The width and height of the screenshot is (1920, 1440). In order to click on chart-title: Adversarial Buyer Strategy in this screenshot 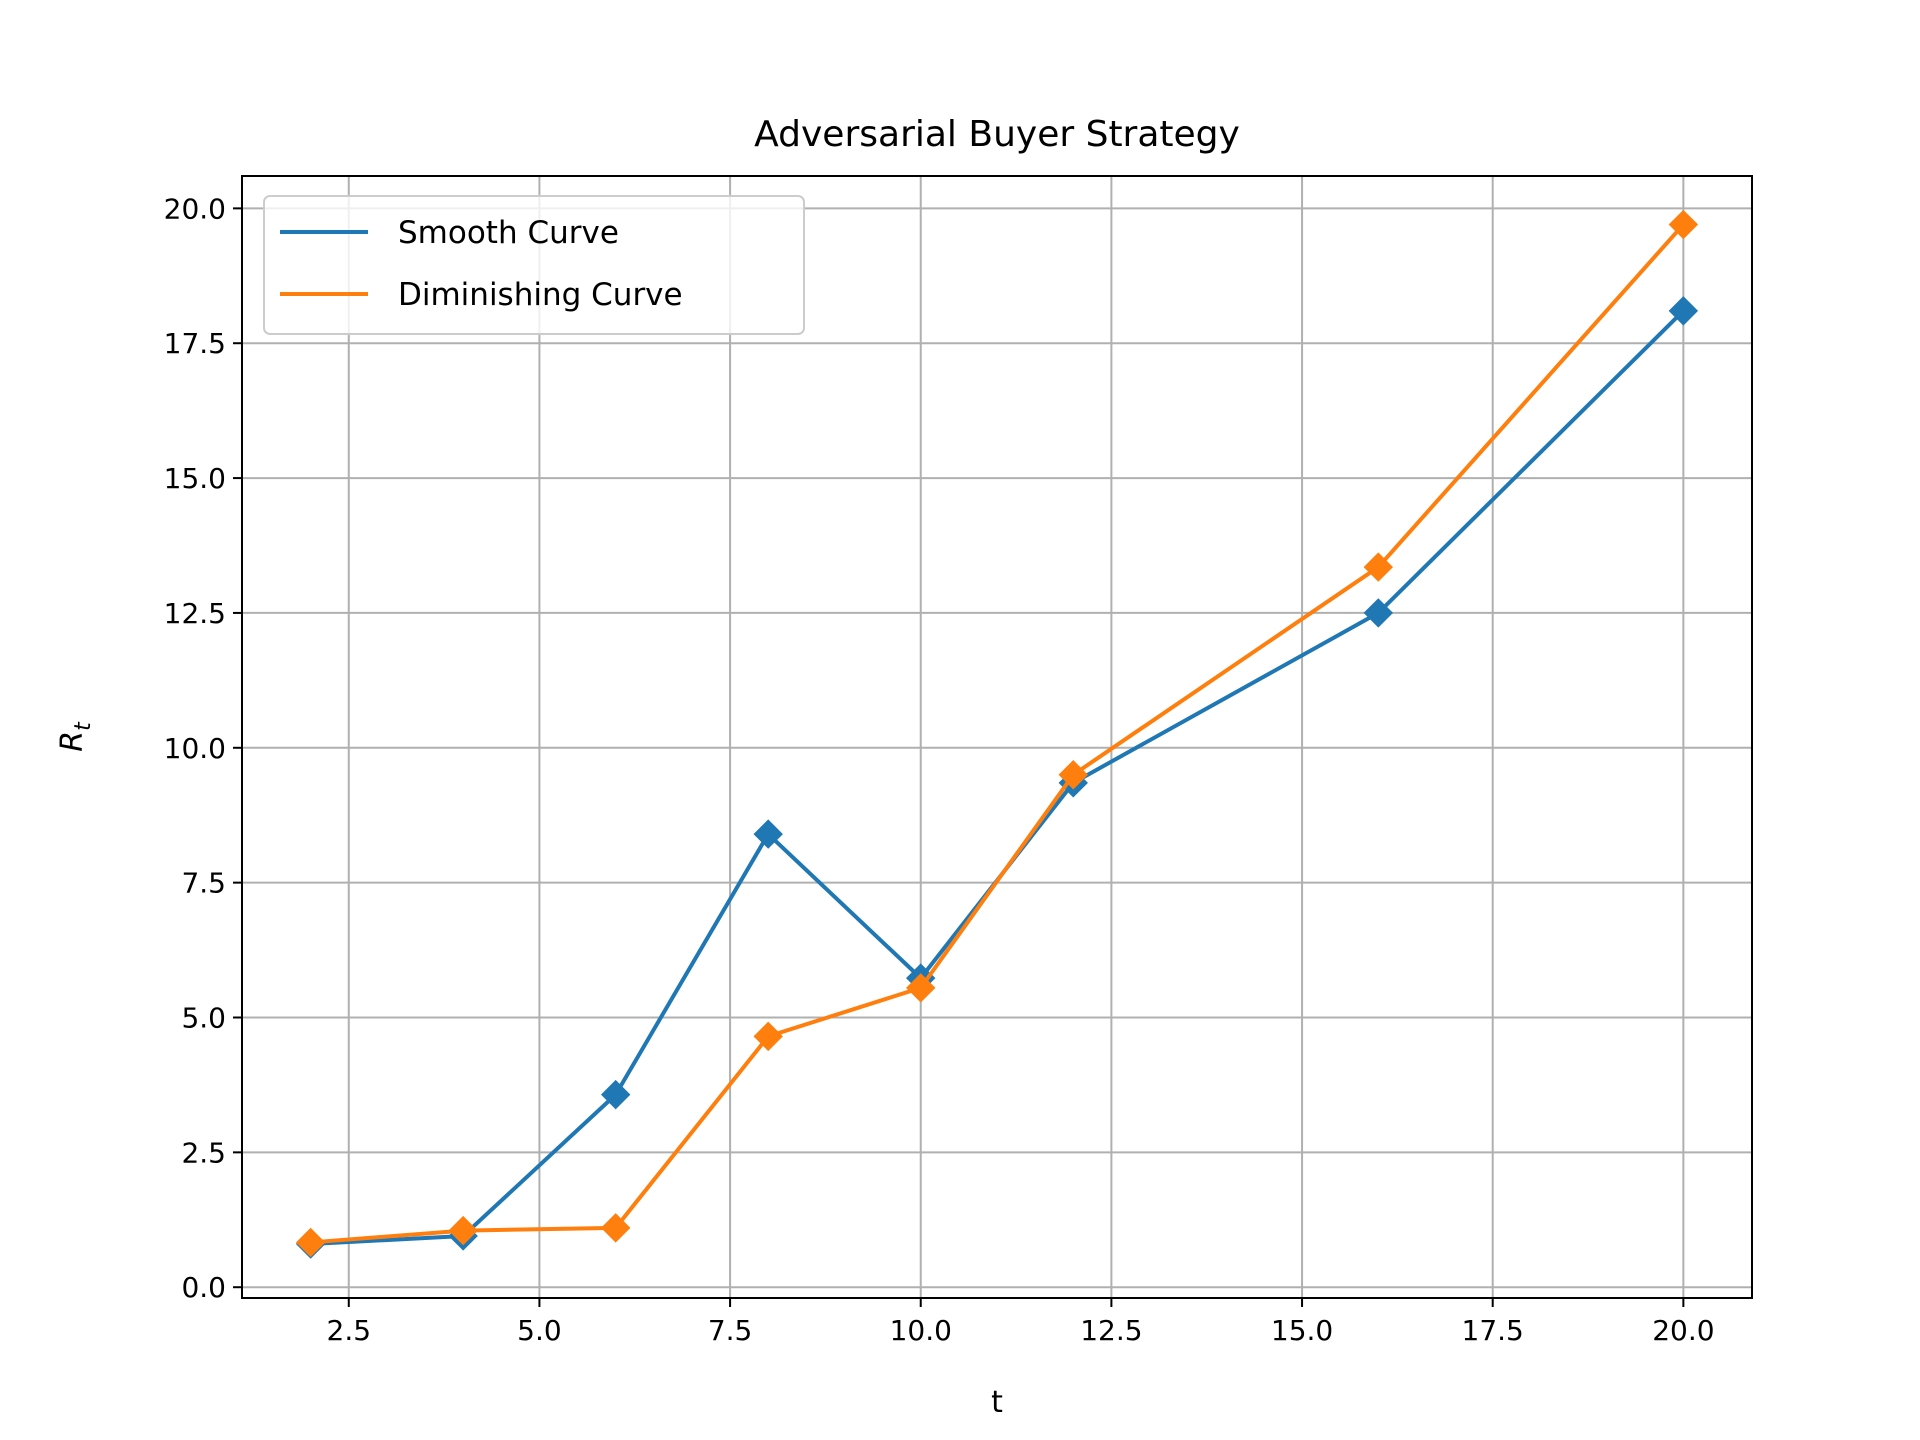, I will do `click(997, 134)`.